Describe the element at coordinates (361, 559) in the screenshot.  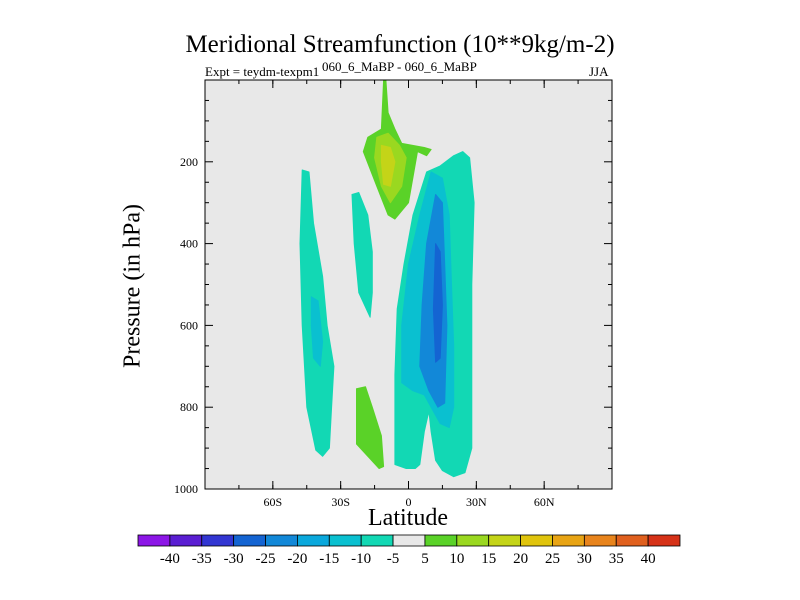
I see `colorbar-label: -10` at that location.